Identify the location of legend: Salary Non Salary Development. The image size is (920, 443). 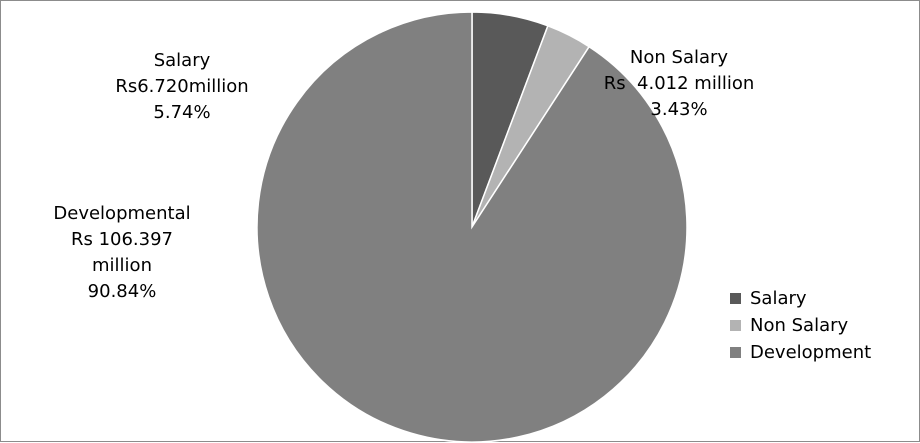
(800, 325).